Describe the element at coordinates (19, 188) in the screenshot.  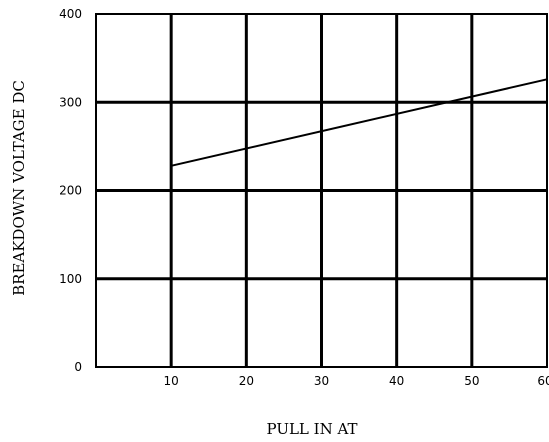
I see `y-axis-title: BREAKDOWN VOLTAGE DC` at that location.